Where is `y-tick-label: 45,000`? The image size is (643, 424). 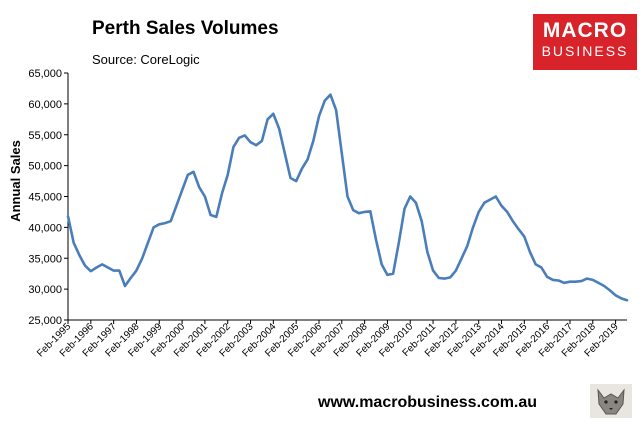
y-tick-label: 45,000 is located at coordinates (45, 198).